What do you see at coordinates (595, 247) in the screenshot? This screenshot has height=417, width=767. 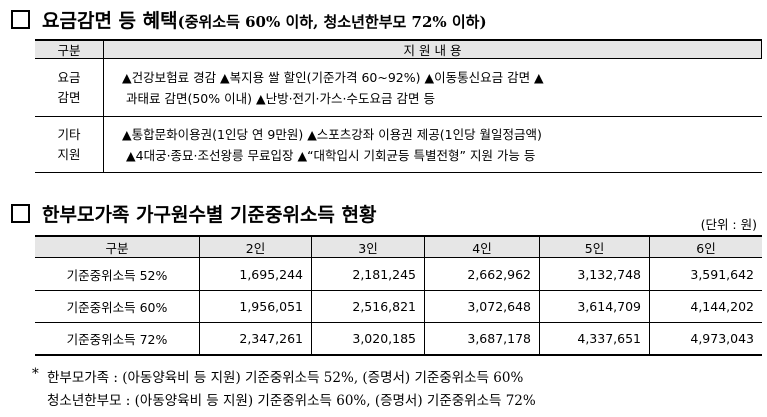 I see `header-cell: 5인` at bounding box center [595, 247].